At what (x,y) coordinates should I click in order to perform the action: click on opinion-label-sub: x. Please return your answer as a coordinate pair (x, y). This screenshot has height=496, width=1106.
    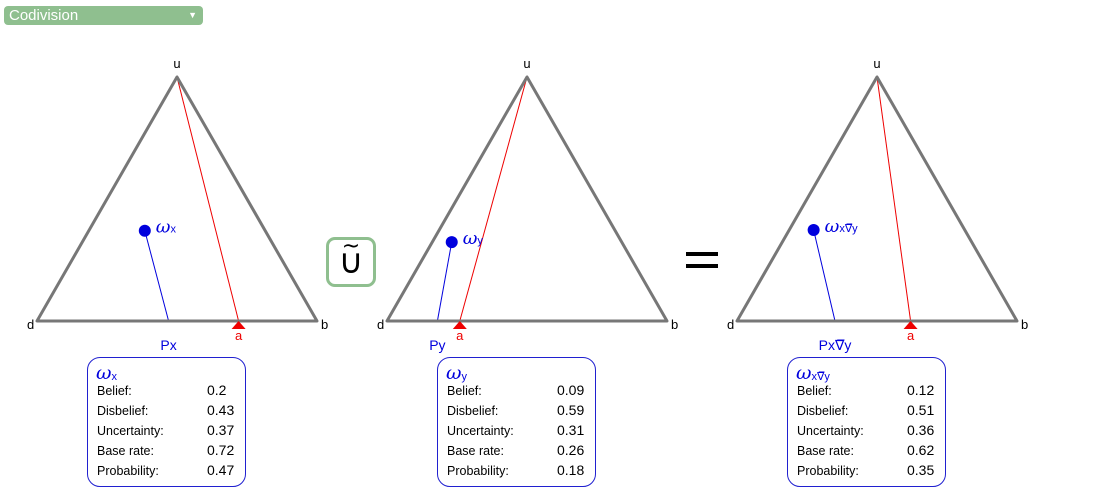
    Looking at the image, I should click on (173, 230).